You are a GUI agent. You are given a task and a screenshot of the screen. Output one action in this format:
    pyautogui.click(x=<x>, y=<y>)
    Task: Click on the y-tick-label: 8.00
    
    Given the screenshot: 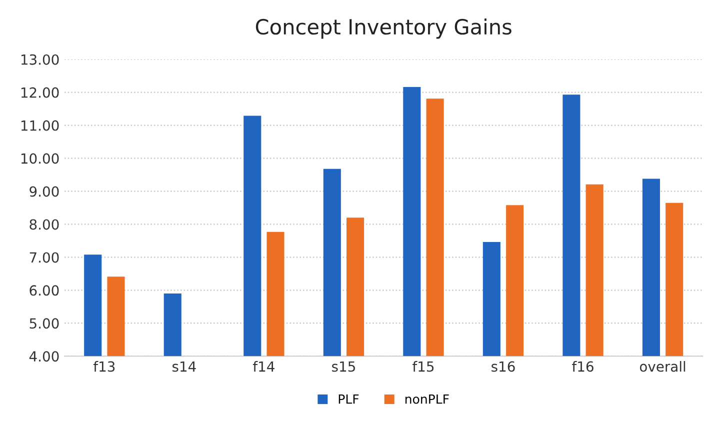 What is the action you would take?
    pyautogui.click(x=44, y=224)
    